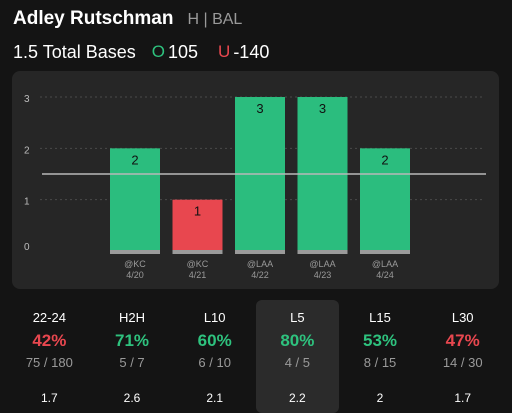 The height and width of the screenshot is (413, 512). What do you see at coordinates (197, 211) in the screenshot?
I see `bar-value-label: 1` at bounding box center [197, 211].